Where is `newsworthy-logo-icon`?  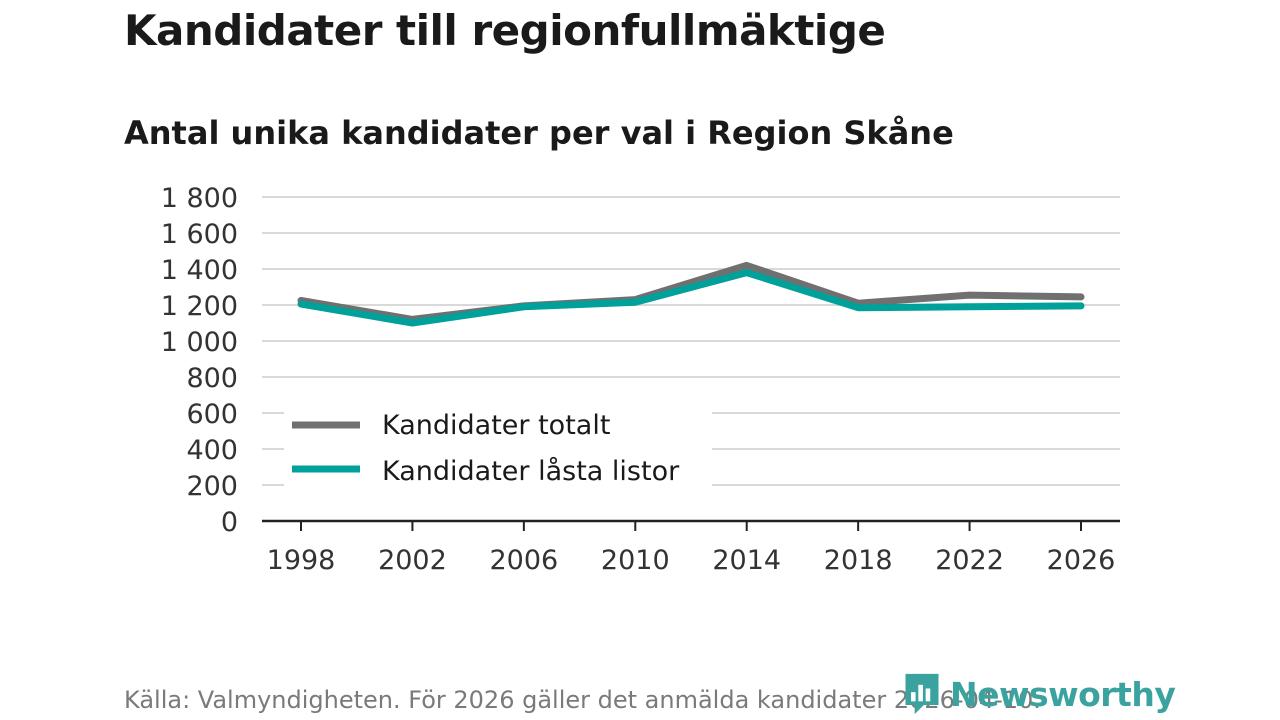 newsworthy-logo-icon is located at coordinates (922, 694).